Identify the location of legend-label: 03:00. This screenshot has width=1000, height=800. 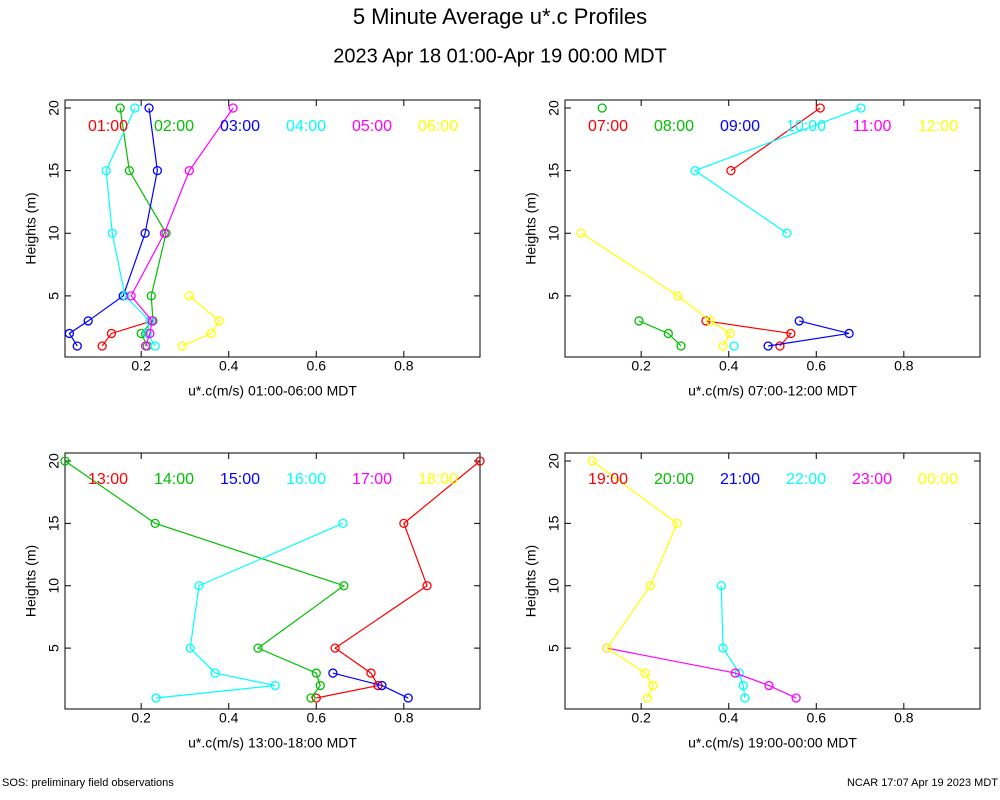
(240, 126).